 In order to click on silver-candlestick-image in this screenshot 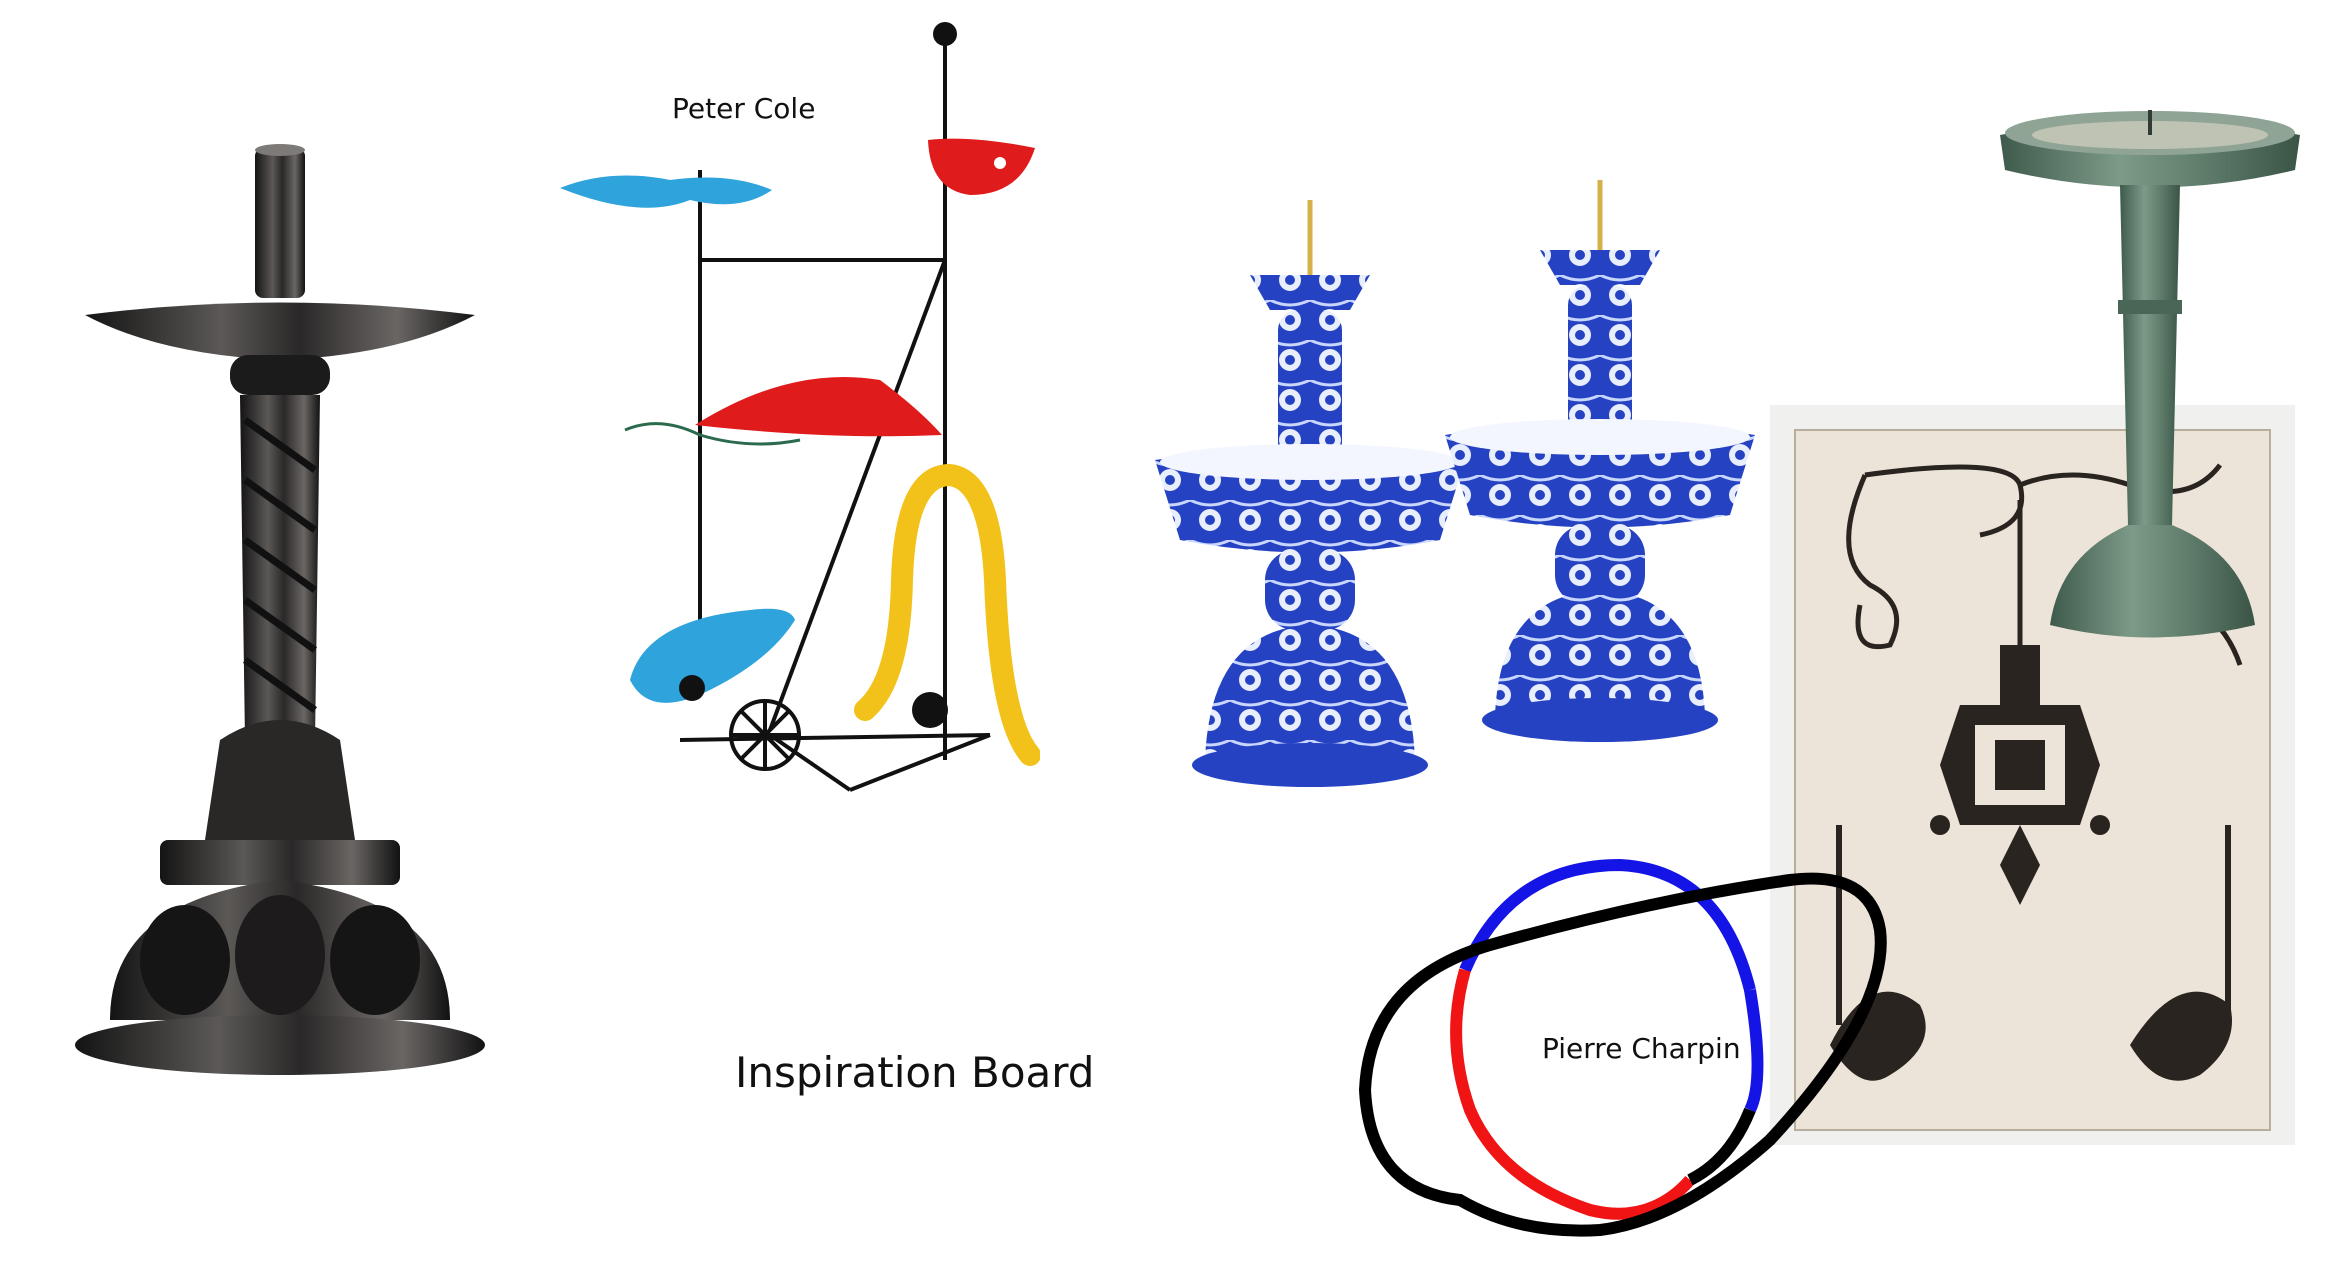, I will do `click(305, 610)`.